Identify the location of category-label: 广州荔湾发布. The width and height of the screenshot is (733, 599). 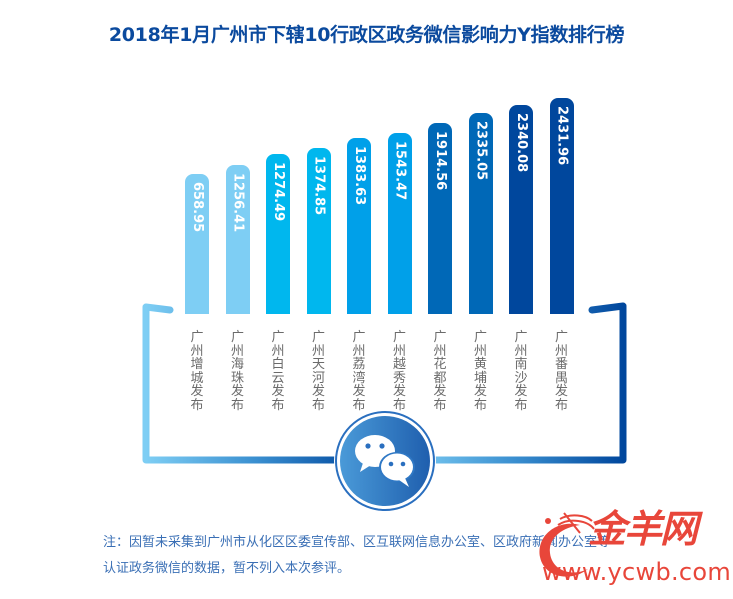
(359, 371).